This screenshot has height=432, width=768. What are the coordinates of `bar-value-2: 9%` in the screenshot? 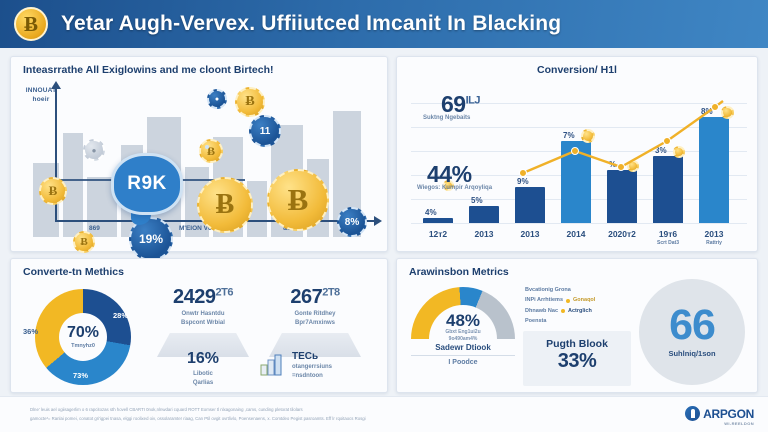 It's located at (523, 181).